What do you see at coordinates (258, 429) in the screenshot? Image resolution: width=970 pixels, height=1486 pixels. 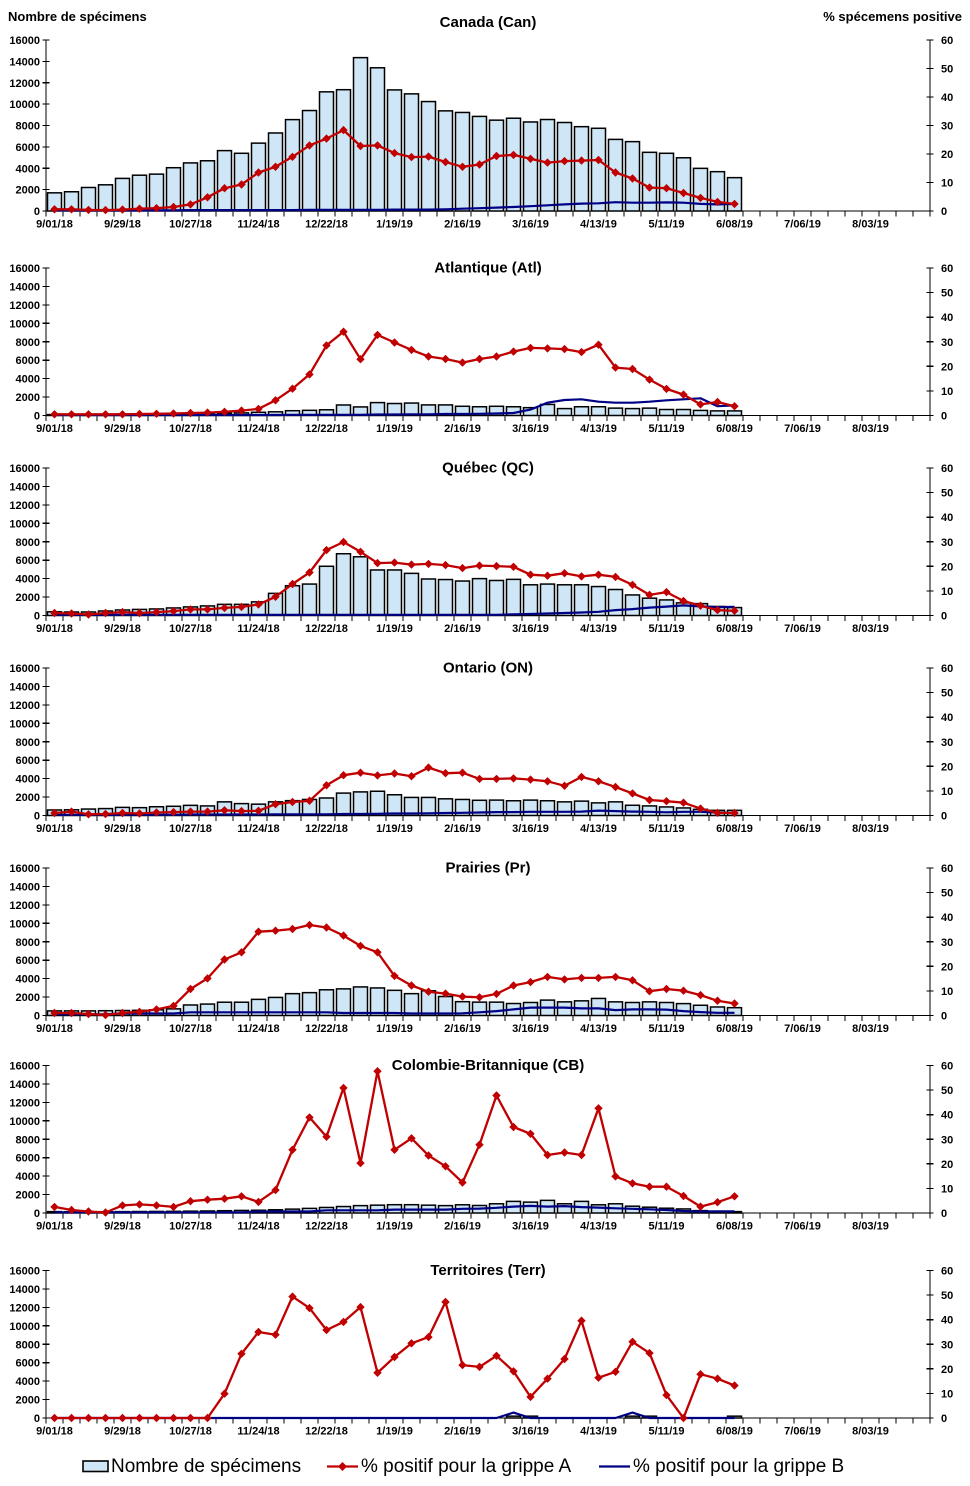 I see `x-tick-label: 11/24/18` at bounding box center [258, 429].